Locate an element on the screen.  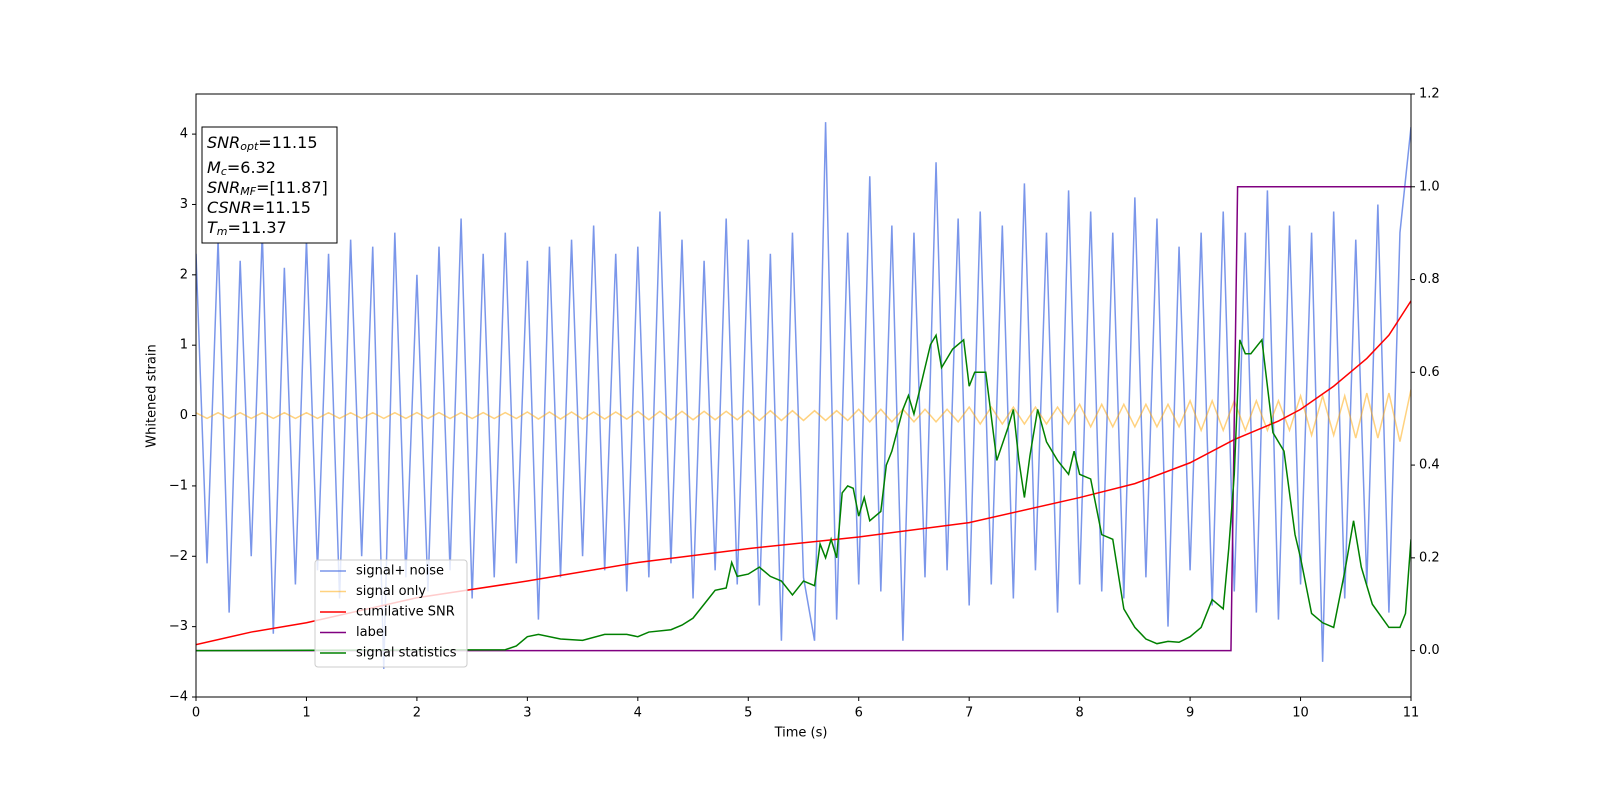
x-tick-label: 3 is located at coordinates (527, 713).